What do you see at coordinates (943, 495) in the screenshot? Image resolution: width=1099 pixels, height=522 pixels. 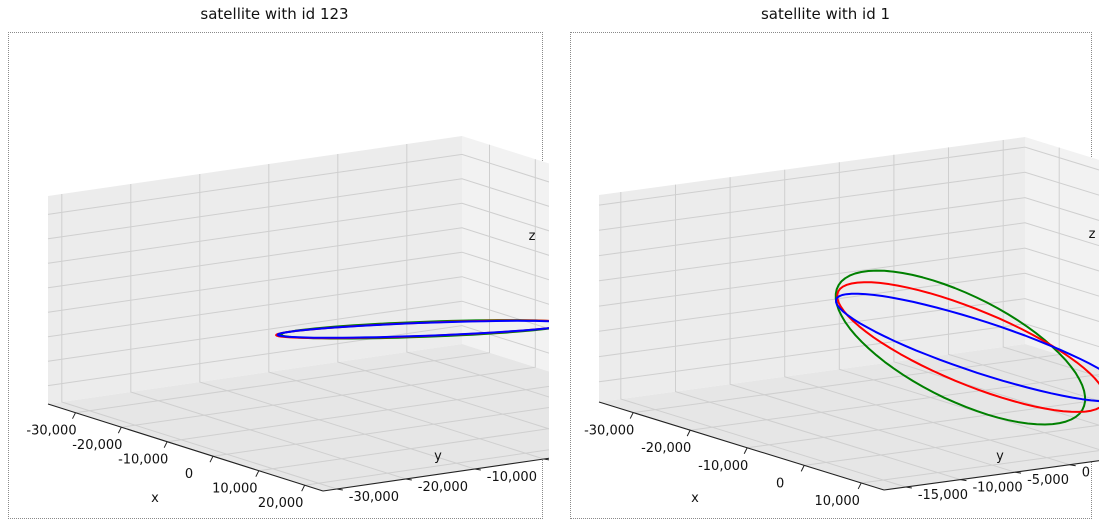 I see `y-tick-label: -15,000` at bounding box center [943, 495].